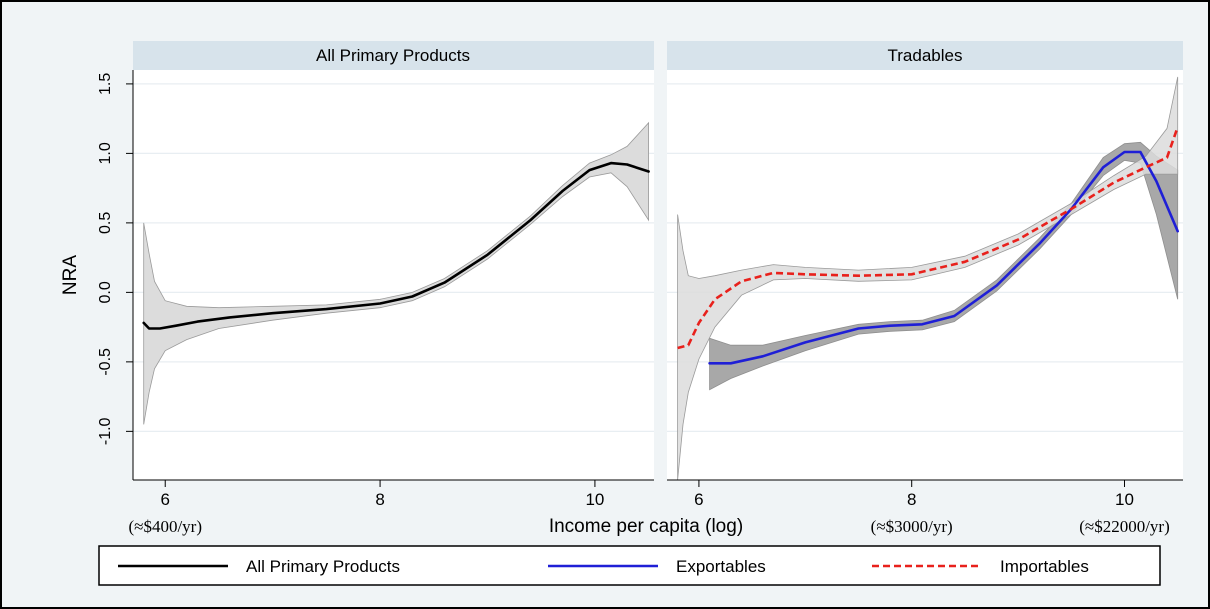 The image size is (1210, 609). Describe the element at coordinates (70, 275) in the screenshot. I see `y-axis-label: NRA` at that location.